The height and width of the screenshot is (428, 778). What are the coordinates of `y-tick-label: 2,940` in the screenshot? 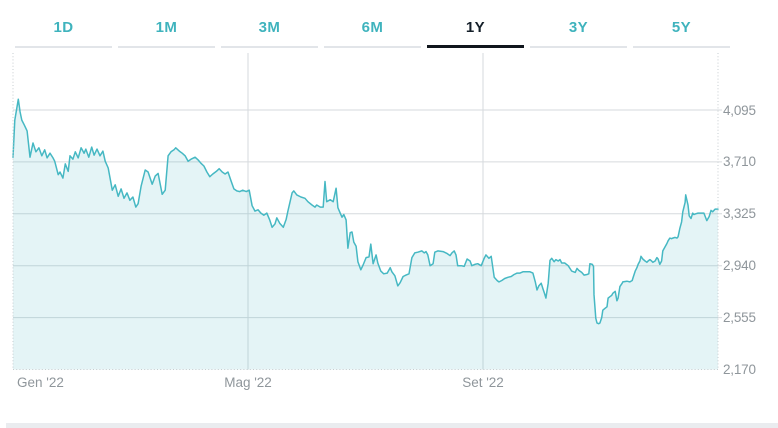 It's located at (739, 266).